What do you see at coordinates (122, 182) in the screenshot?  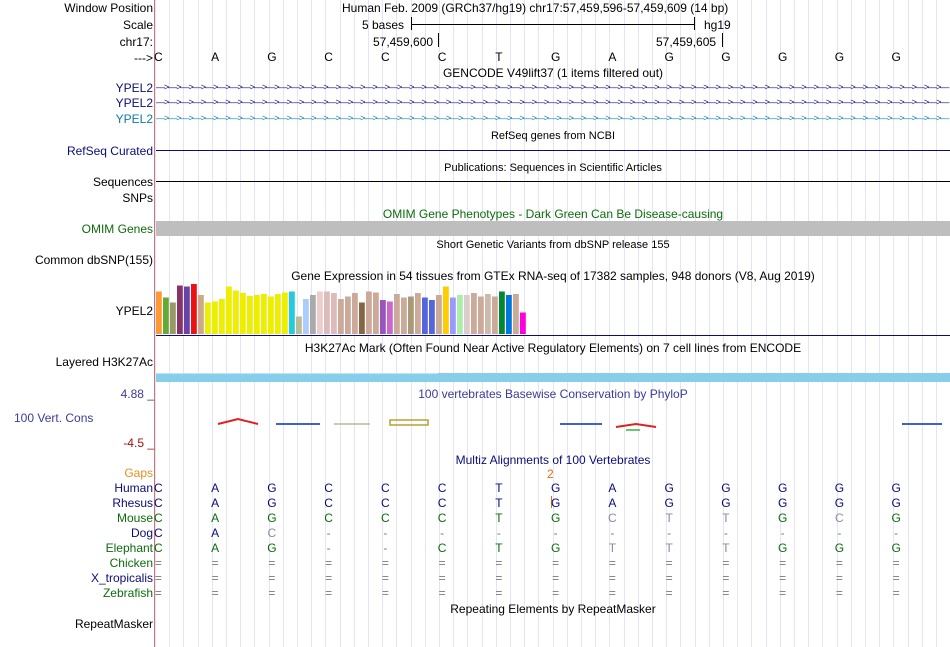 I see `pubs-label: Sequences` at bounding box center [122, 182].